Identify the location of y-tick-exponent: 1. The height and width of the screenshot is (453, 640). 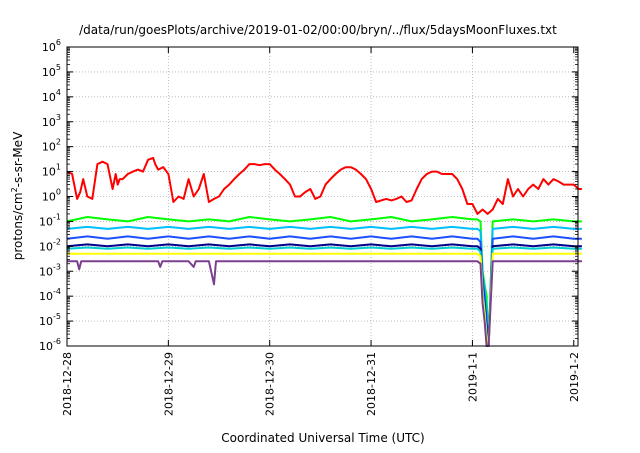
(58, 167).